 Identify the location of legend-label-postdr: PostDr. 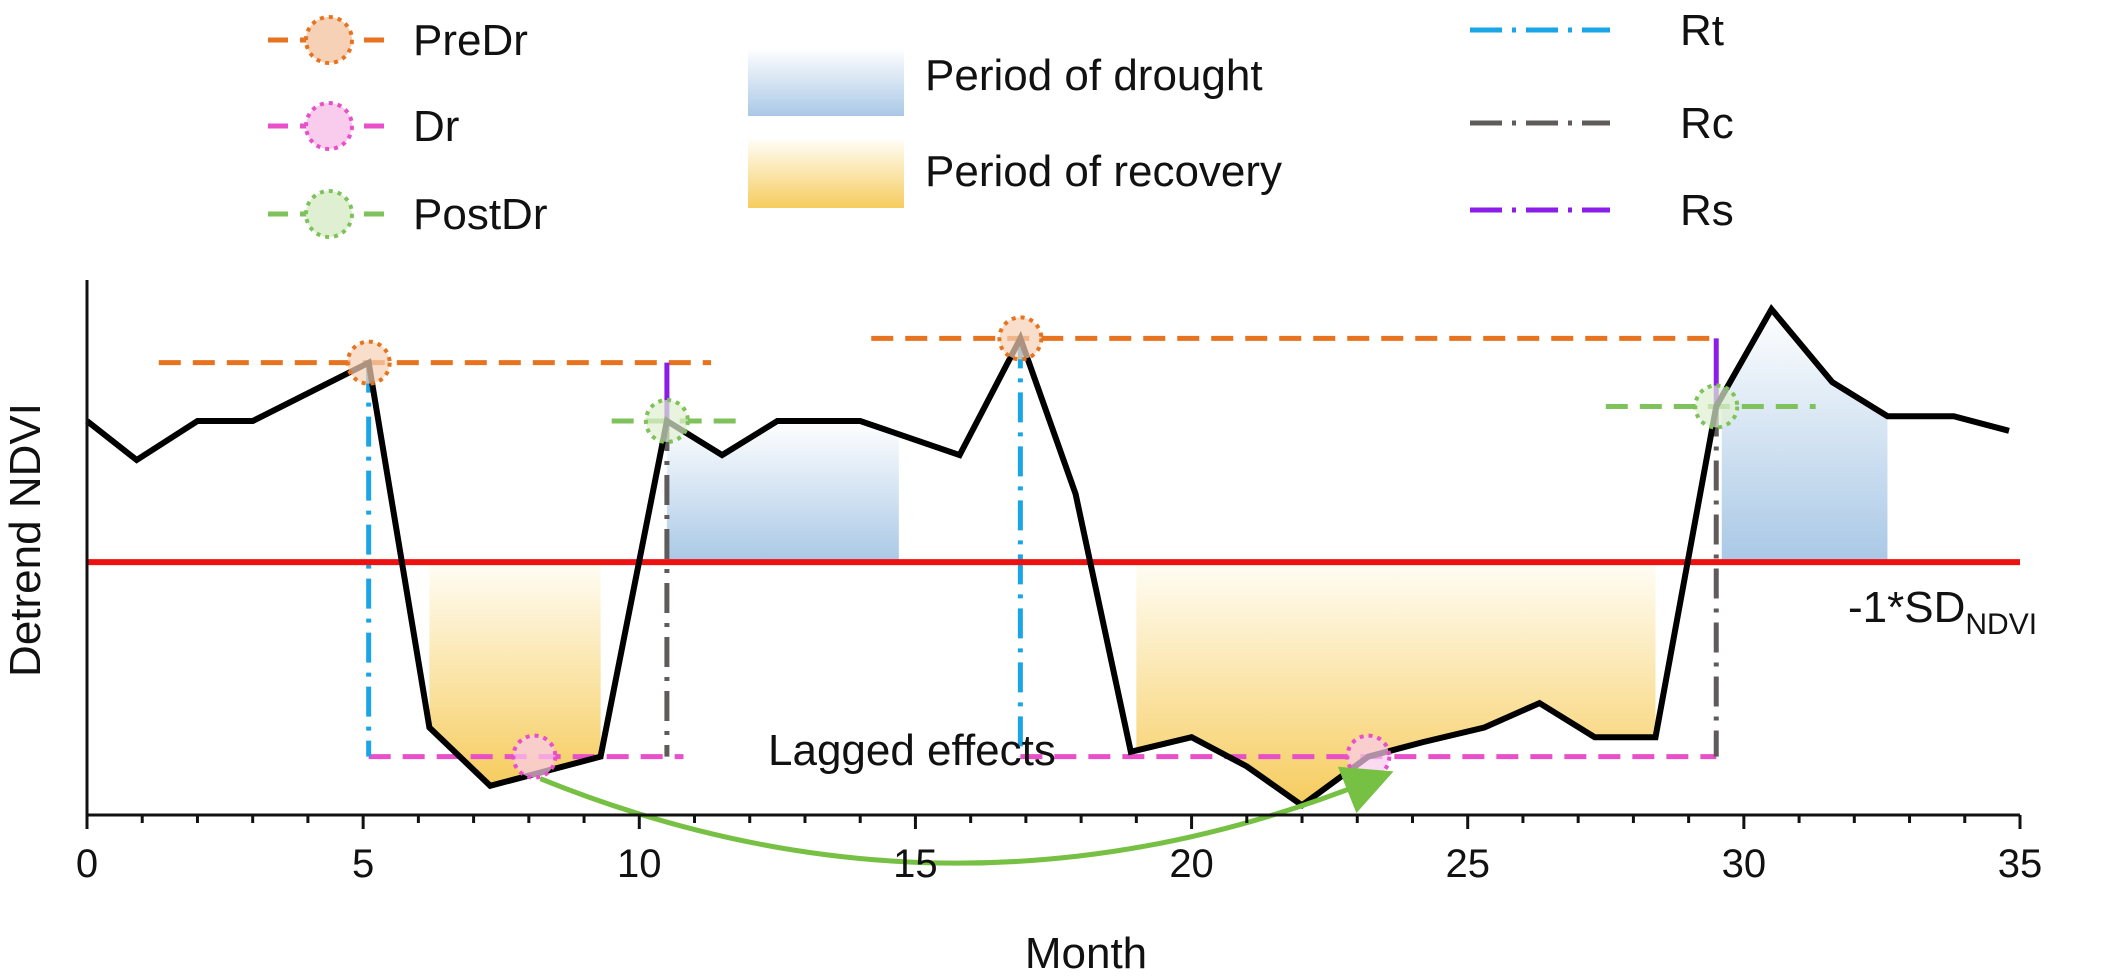
(480, 214).